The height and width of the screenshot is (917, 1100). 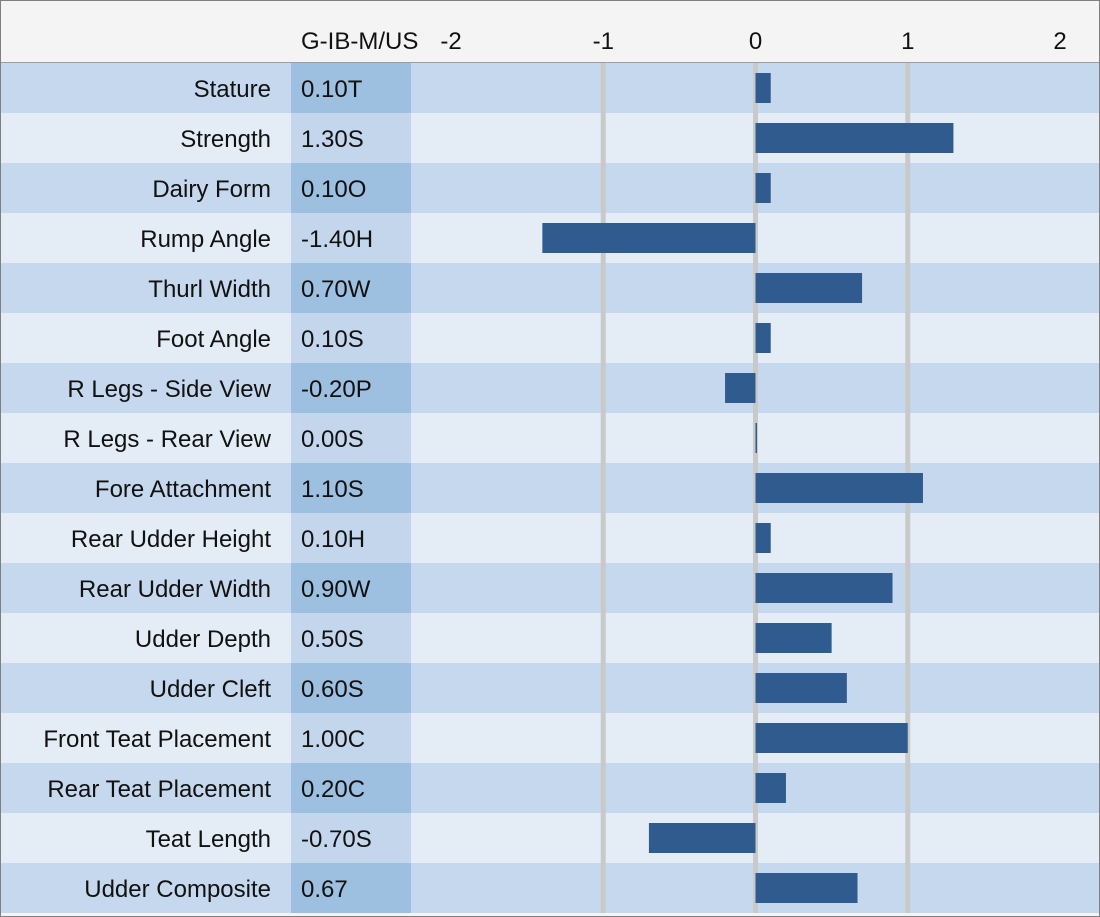 What do you see at coordinates (550, 688) in the screenshot?
I see `table-row: Udder Cleft 0.60S` at bounding box center [550, 688].